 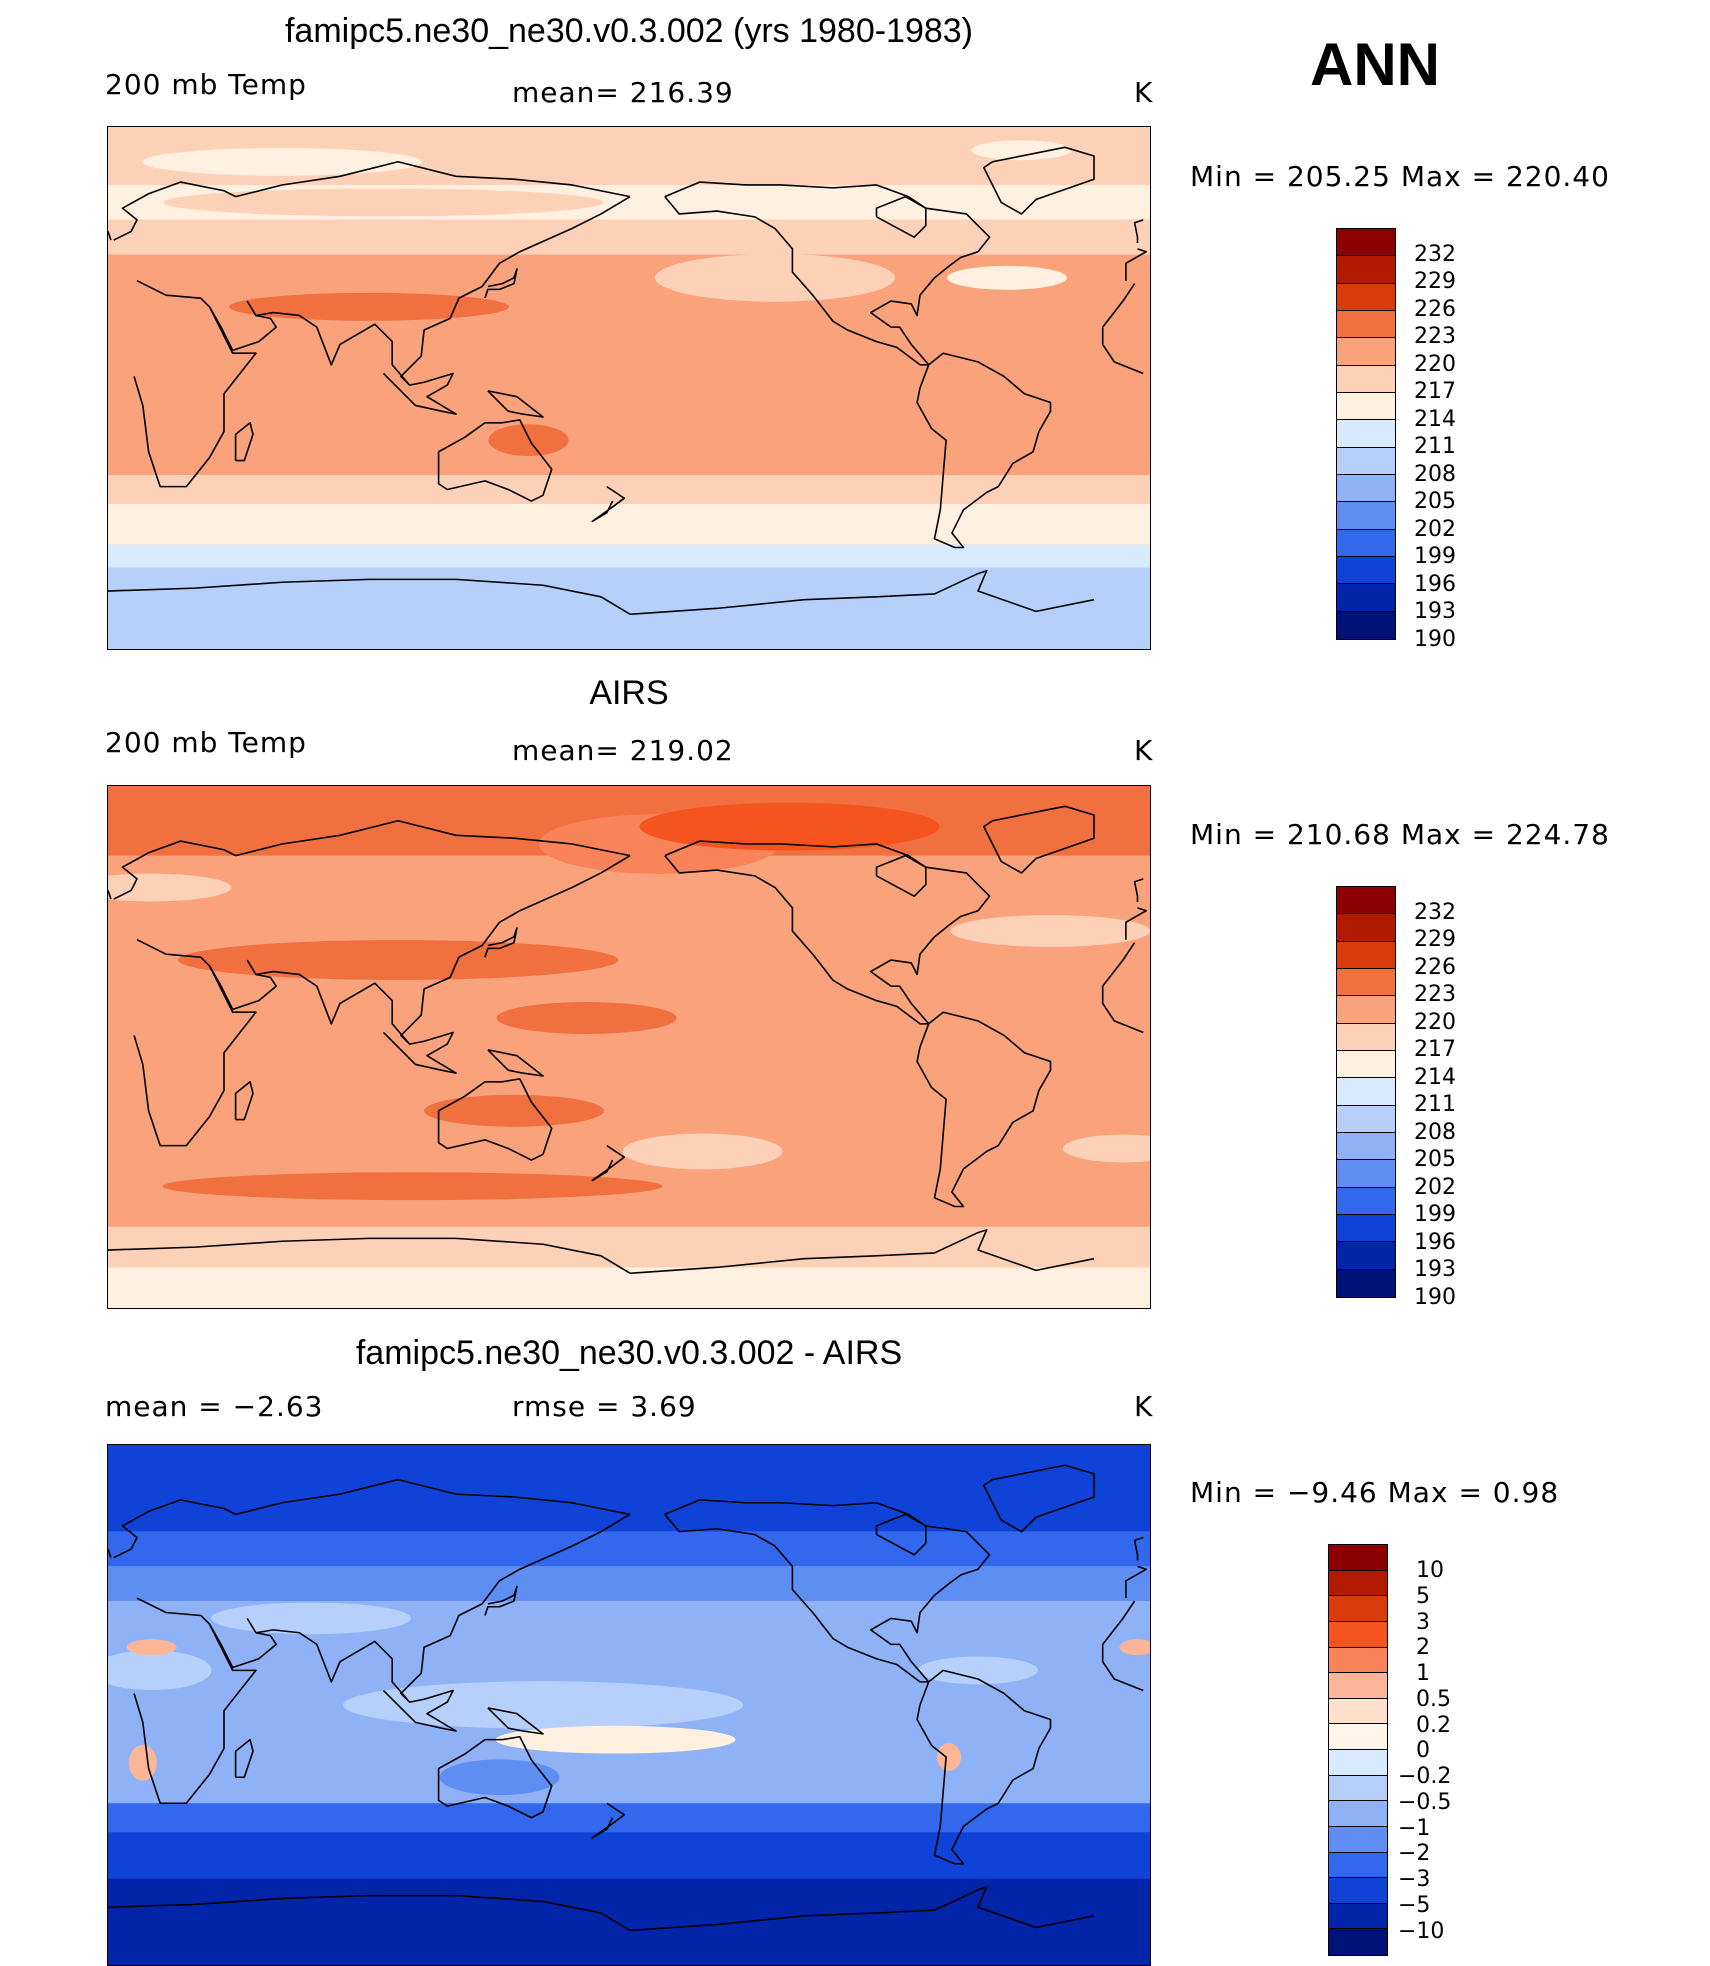 I want to click on season-label: ANN, so click(x=1375, y=64).